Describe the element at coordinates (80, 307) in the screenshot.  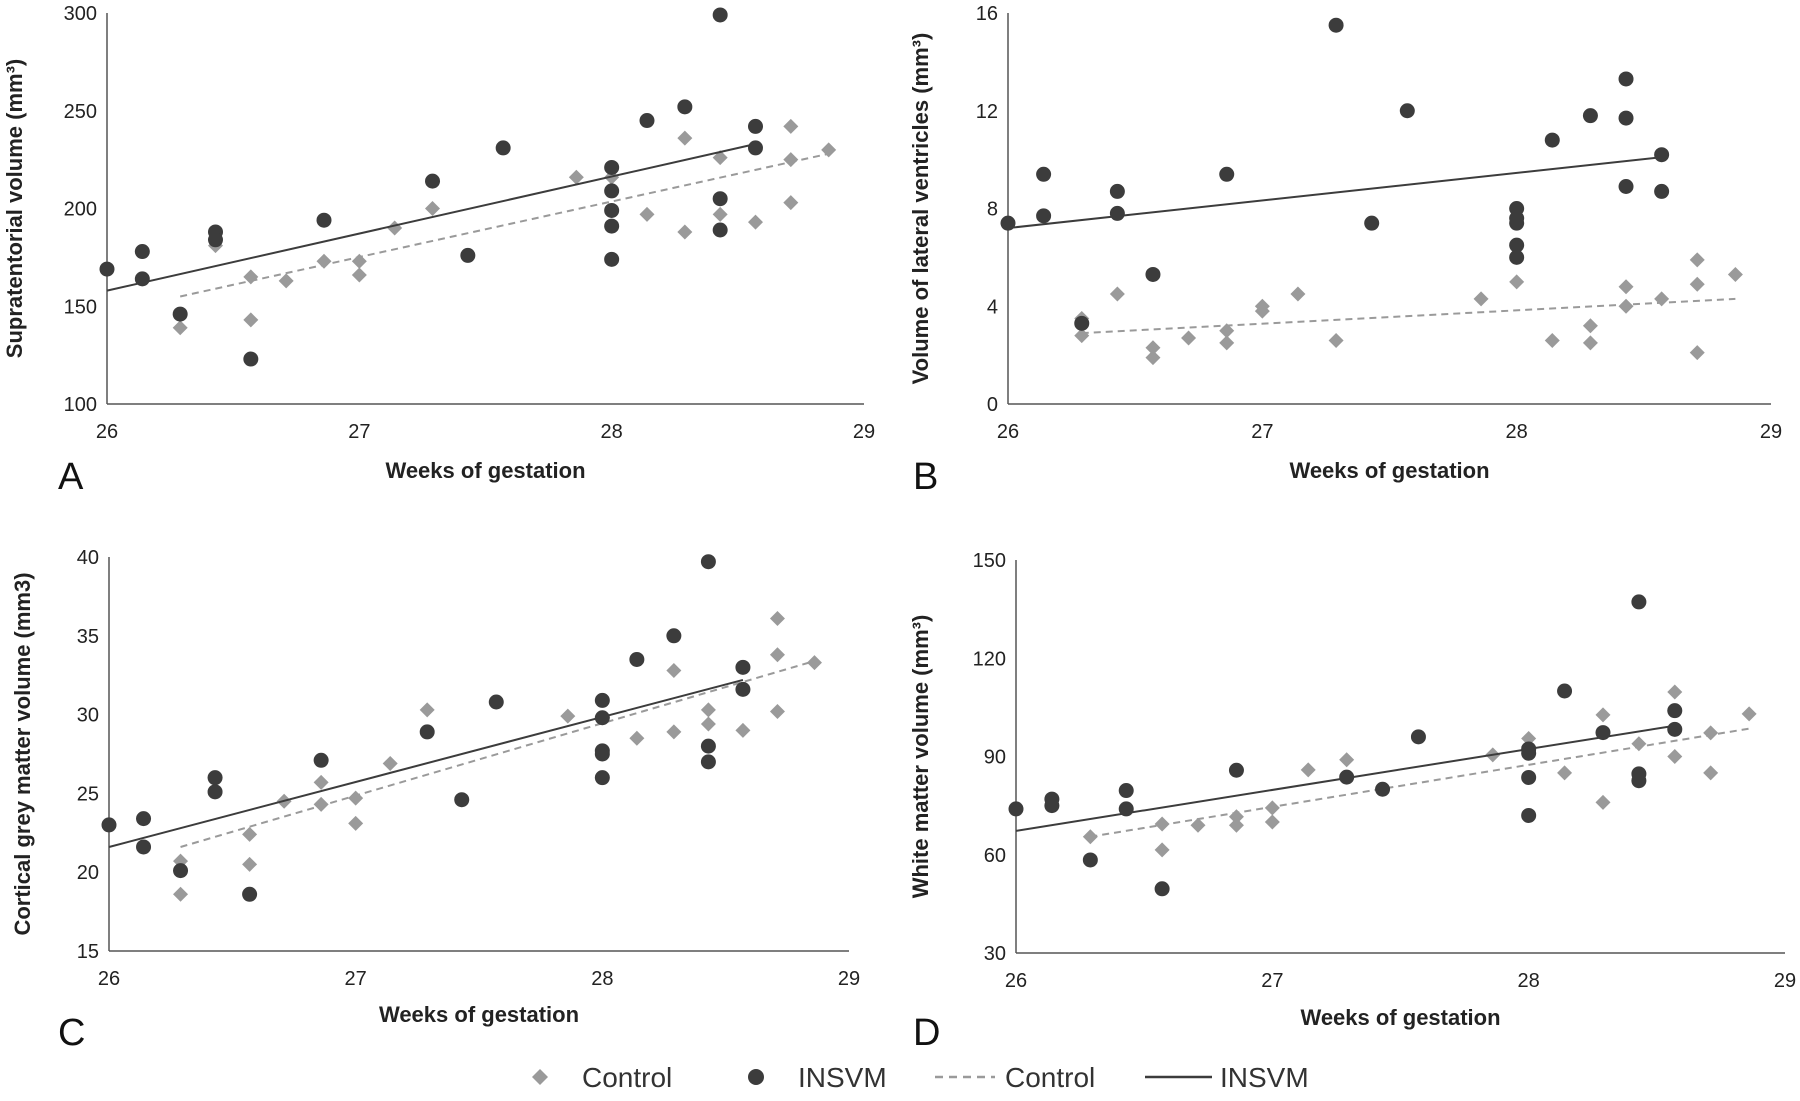
I see `y-tick-label: 150` at that location.